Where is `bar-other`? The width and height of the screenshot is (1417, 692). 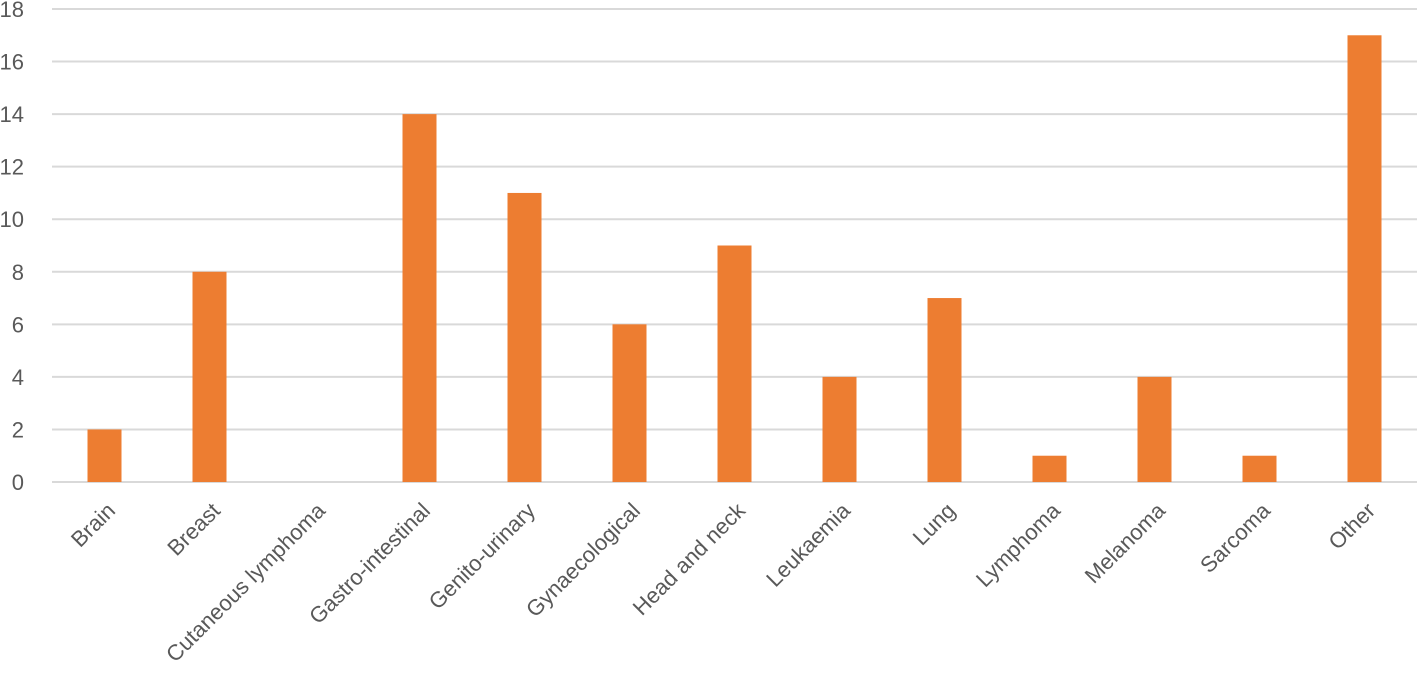 bar-other is located at coordinates (1364, 259).